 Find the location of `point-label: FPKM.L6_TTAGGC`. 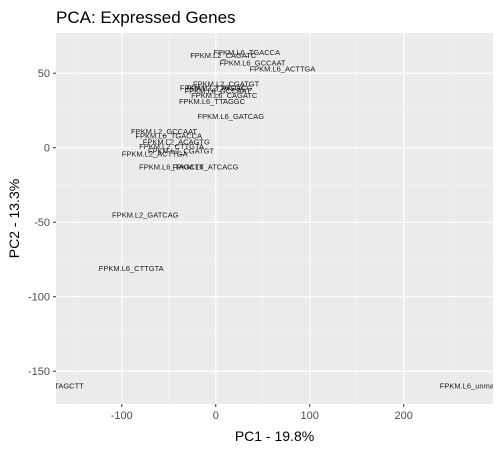

point-label: FPKM.L6_TTAGGC is located at coordinates (212, 101).